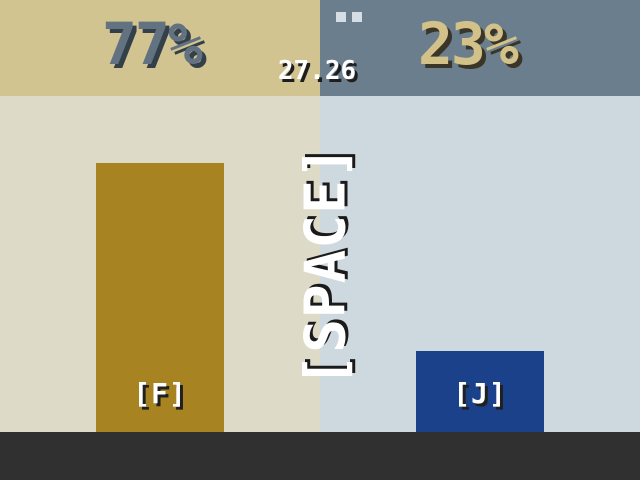 This screenshot has height=480, width=640. I want to click on right-vote-bar: [J], so click(480, 391).